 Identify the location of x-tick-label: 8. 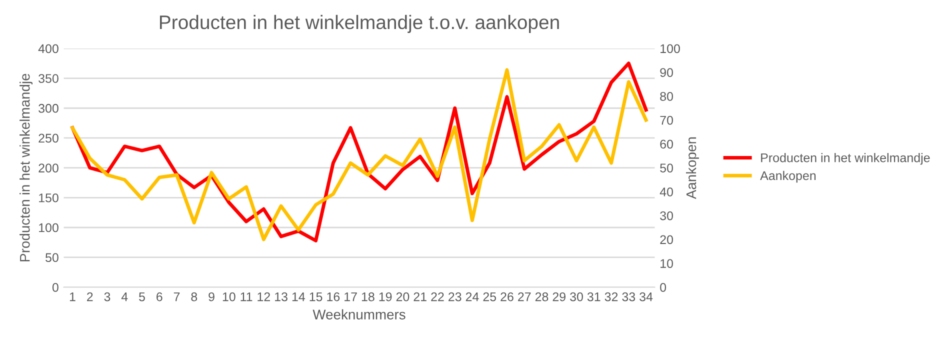
(194, 297).